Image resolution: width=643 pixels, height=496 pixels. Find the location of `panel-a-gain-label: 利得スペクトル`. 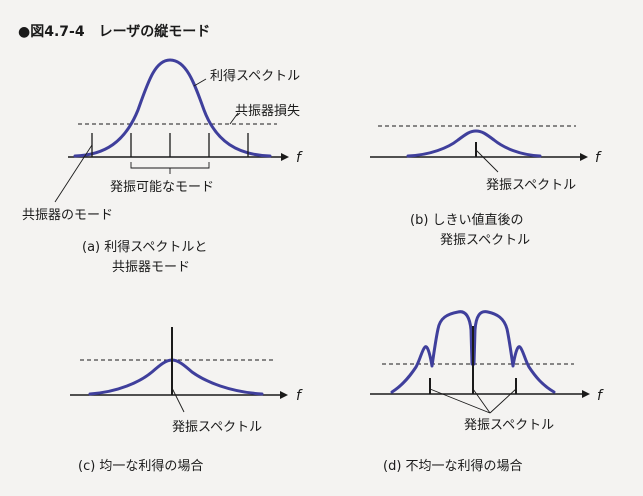

panel-a-gain-label: 利得スペクトル is located at coordinates (255, 76).